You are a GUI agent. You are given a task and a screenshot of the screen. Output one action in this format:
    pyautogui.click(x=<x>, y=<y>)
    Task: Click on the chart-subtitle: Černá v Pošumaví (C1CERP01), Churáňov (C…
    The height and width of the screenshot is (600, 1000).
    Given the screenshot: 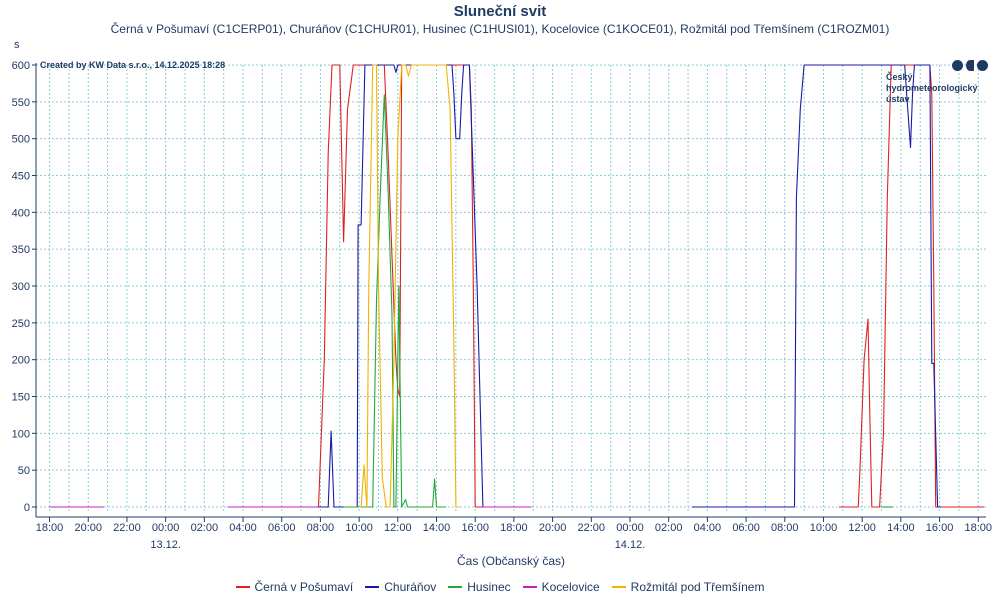 What is the action you would take?
    pyautogui.click(x=500, y=29)
    